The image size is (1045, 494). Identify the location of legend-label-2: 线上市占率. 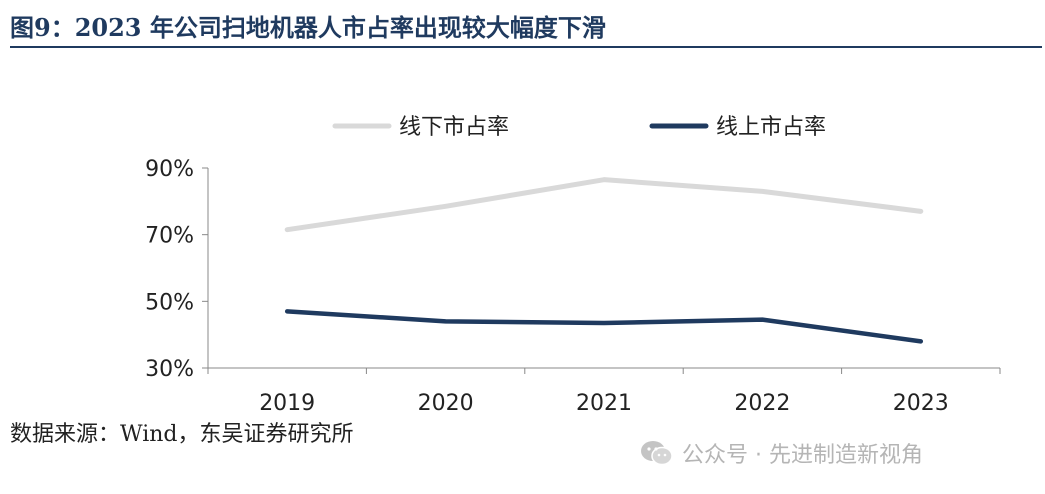
(771, 127).